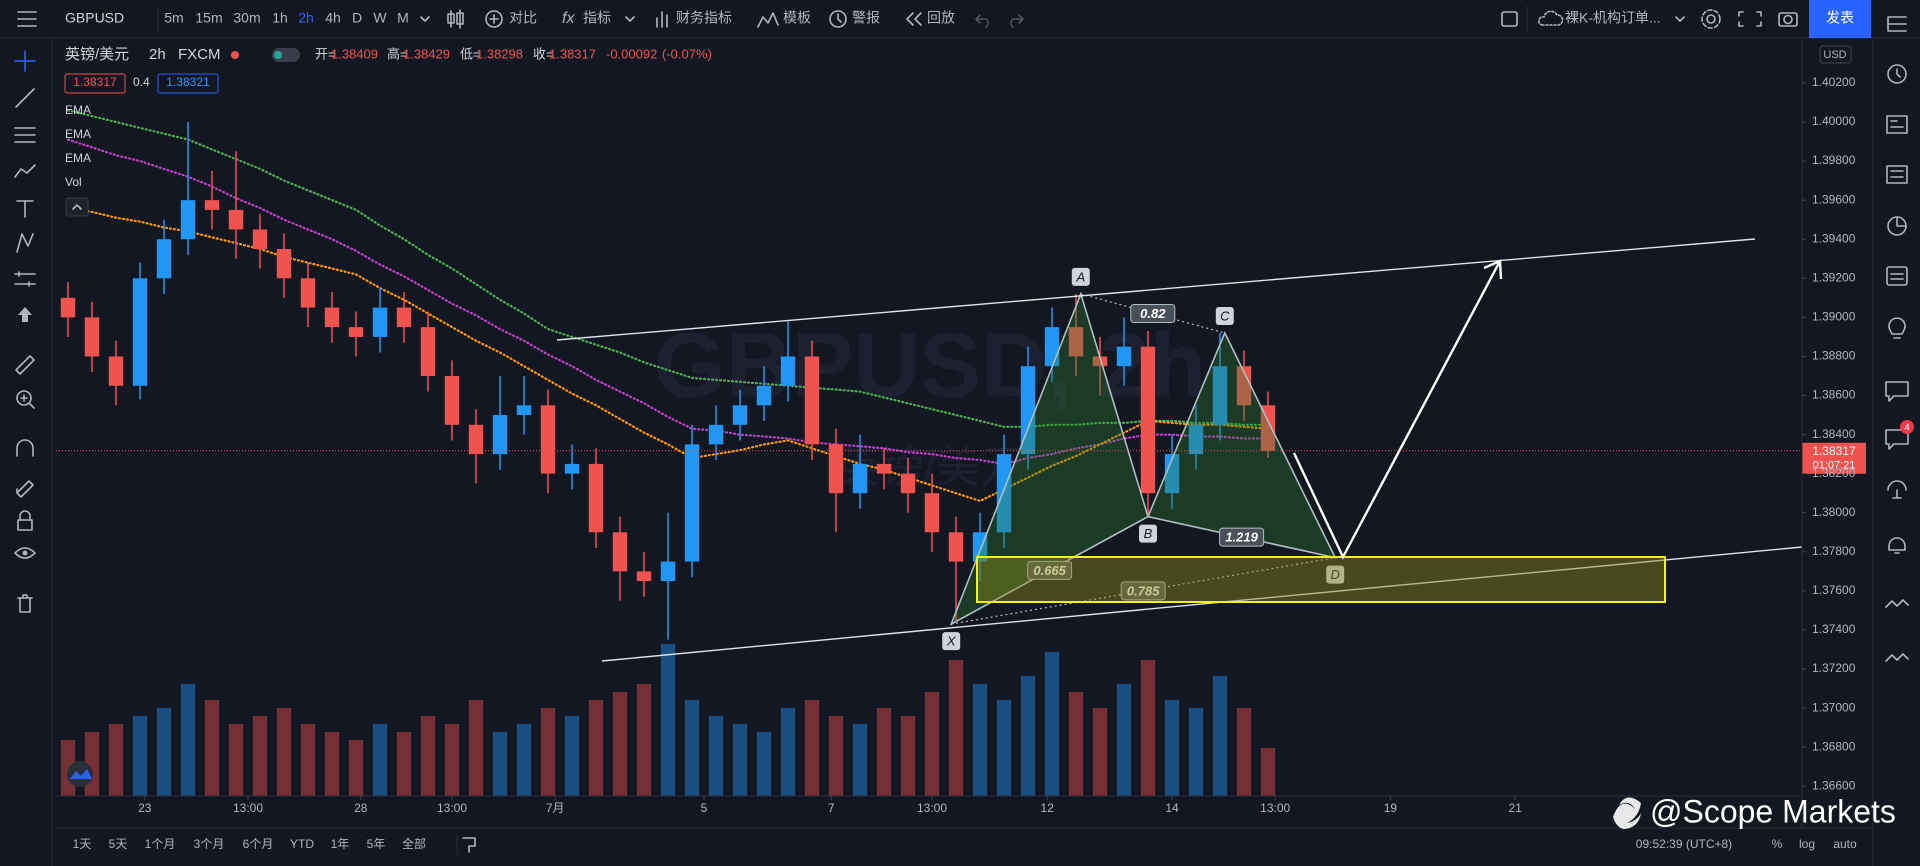 The width and height of the screenshot is (1920, 866). Describe the element at coordinates (1807, 844) in the screenshot. I see `log-toggle: log` at that location.